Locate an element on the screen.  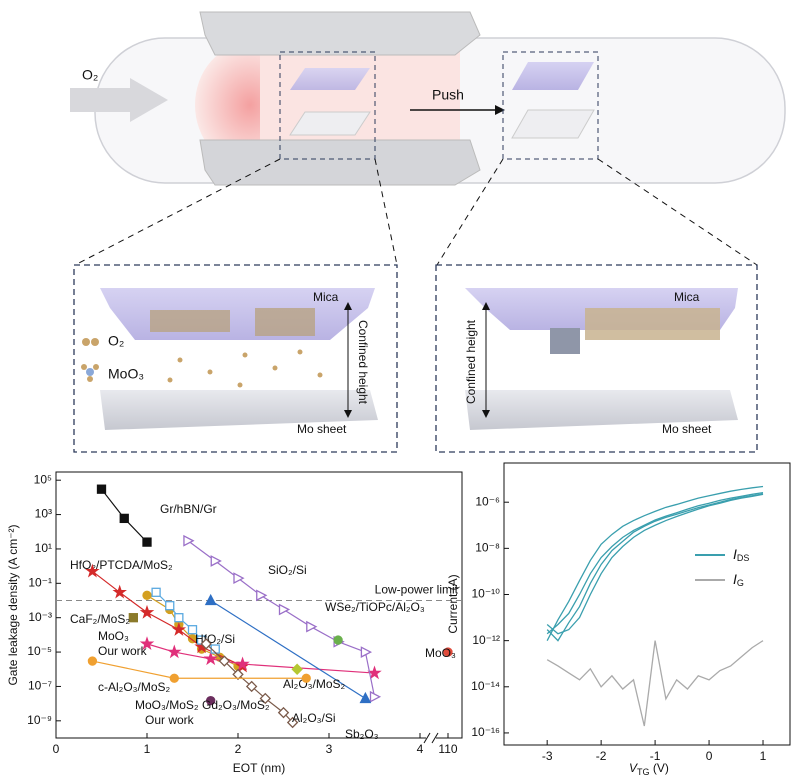
series-label: Gr/hBN/Gr is located at coordinates (188, 509).